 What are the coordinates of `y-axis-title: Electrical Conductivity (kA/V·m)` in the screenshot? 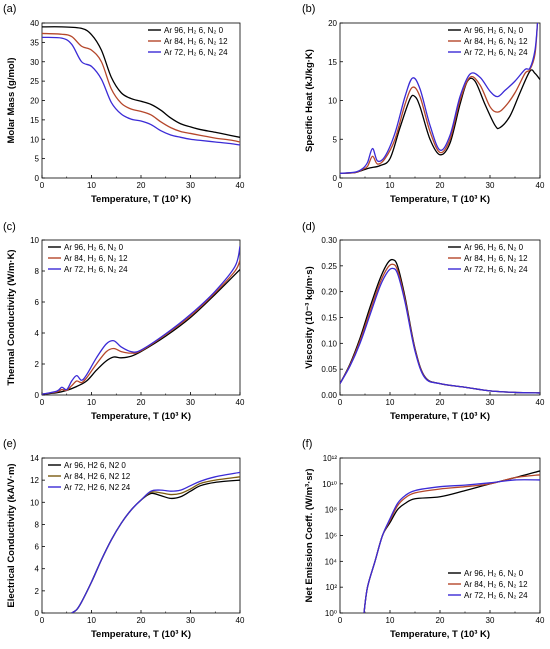 It's located at (11, 535).